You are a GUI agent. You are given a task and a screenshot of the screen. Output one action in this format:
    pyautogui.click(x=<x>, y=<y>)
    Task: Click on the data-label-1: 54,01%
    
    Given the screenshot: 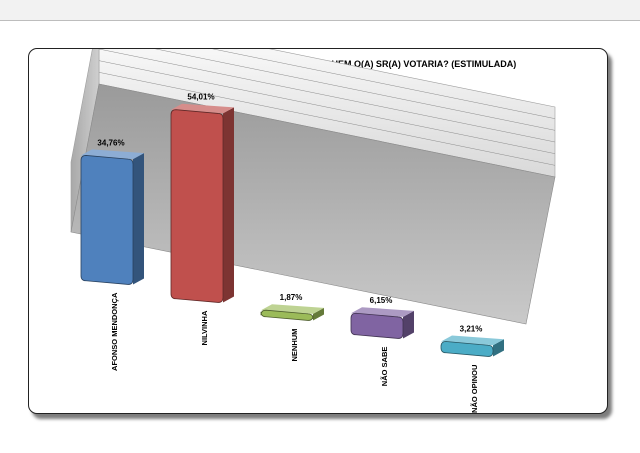 What is the action you would take?
    pyautogui.click(x=200, y=97)
    